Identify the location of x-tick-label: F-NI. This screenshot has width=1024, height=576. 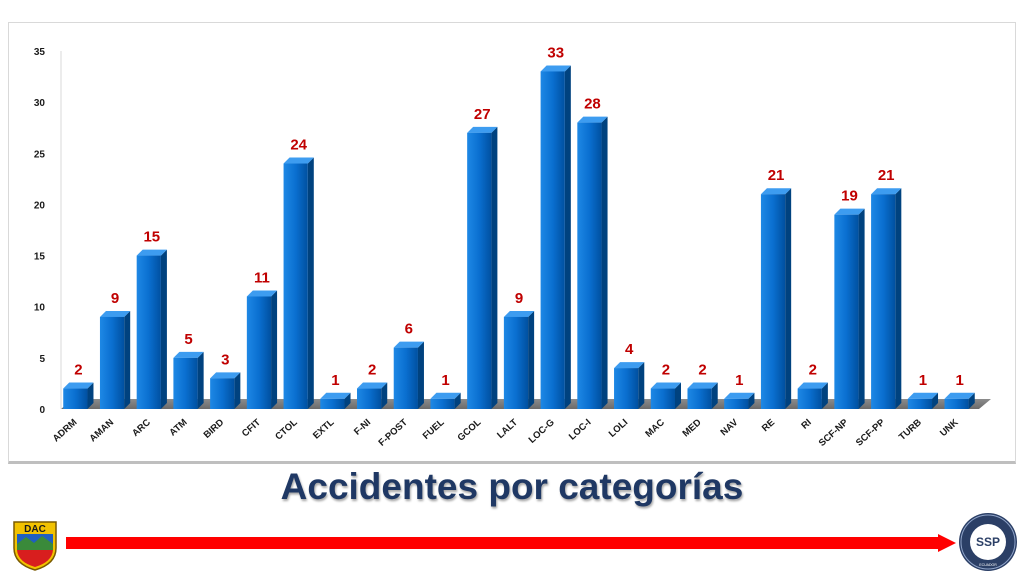
(362, 427).